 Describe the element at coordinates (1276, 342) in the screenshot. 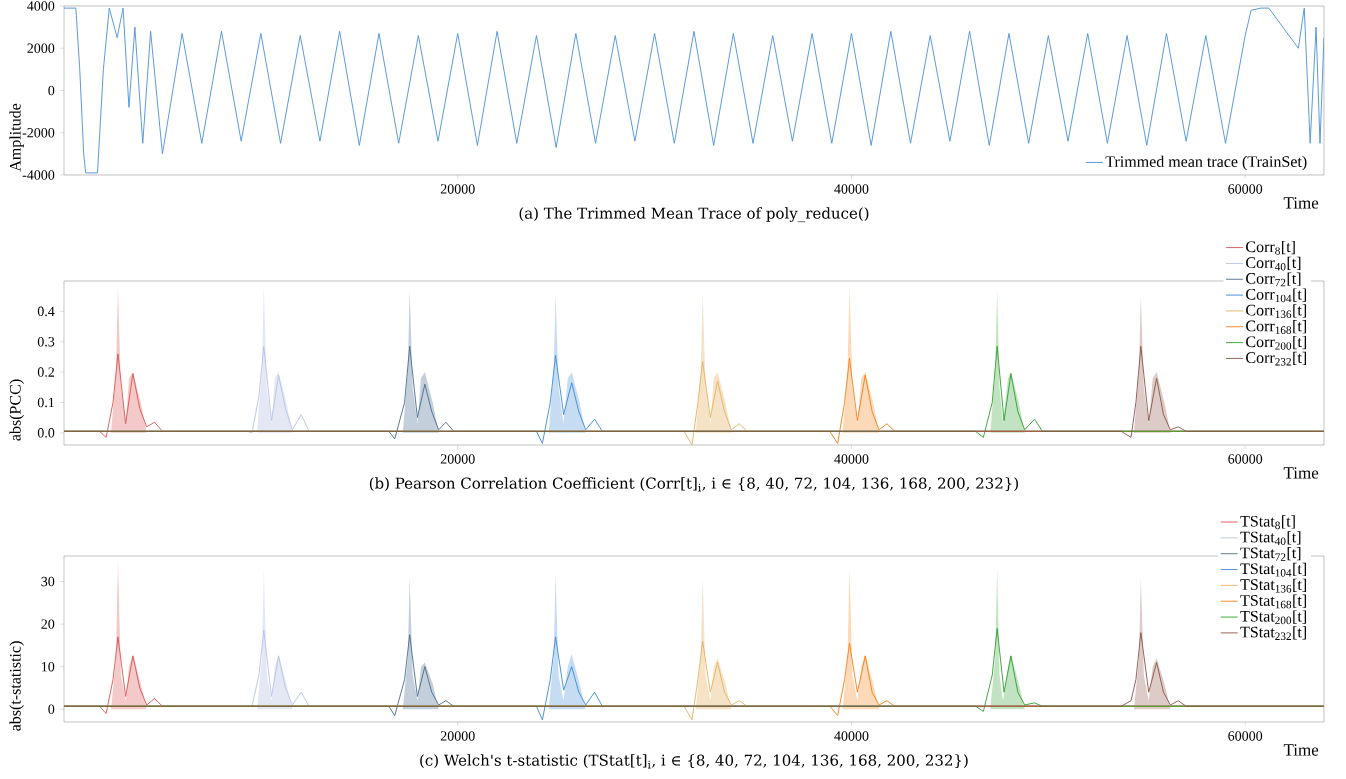

I see `legend-label: Corr$_{200}$[t]` at that location.